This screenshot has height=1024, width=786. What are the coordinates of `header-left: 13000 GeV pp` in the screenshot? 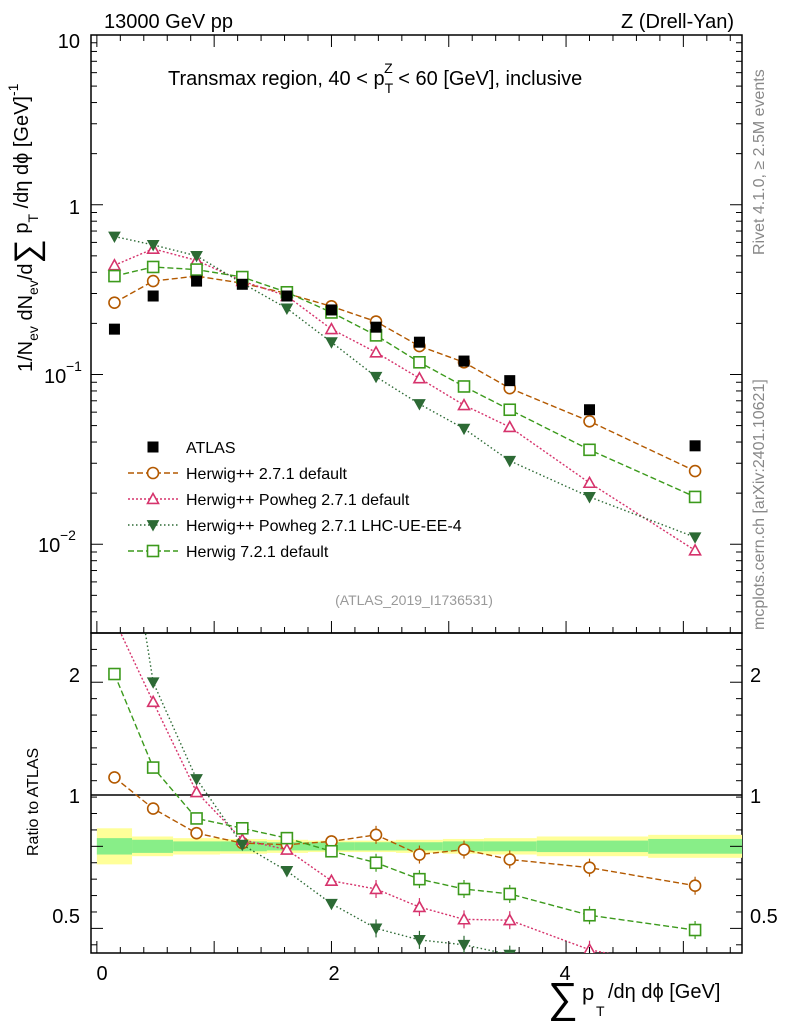 It's located at (168, 22).